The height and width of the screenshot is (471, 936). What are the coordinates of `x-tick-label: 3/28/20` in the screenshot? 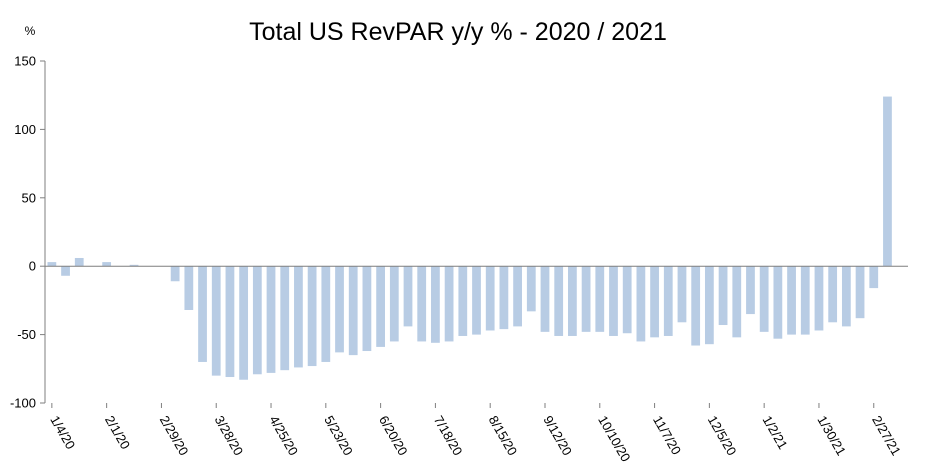 It's located at (229, 435).